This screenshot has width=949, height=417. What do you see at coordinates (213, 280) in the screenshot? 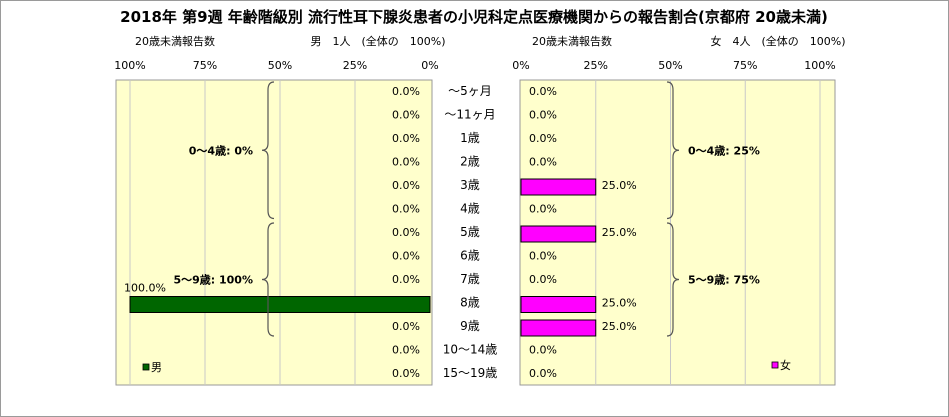
I see `left-group-label: 5〜9歳: 100%` at bounding box center [213, 280].